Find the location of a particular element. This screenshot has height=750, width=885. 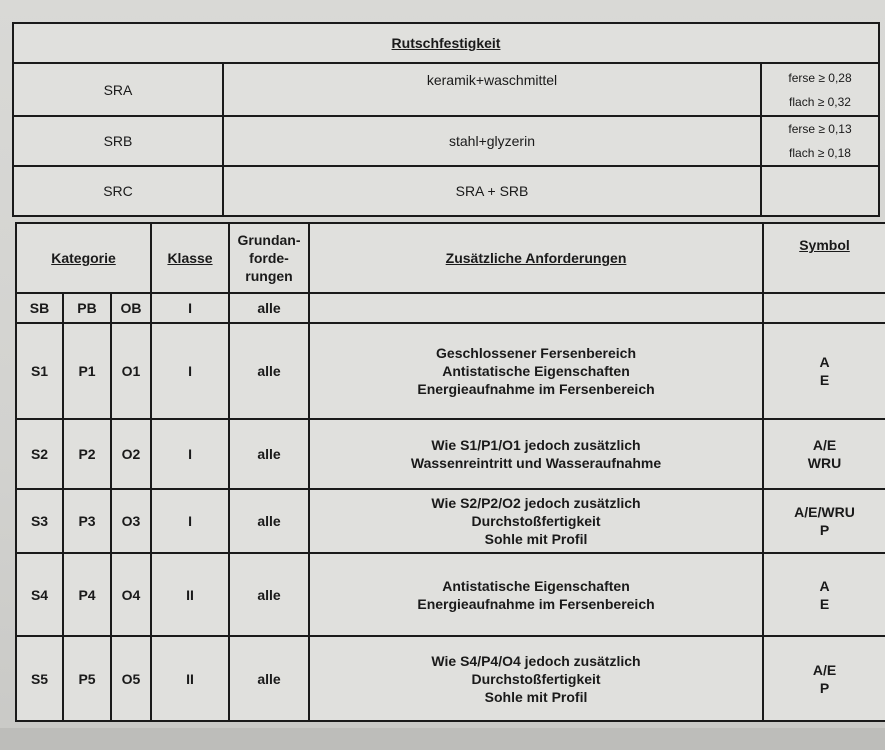

slip-row: SRC SRA + SRB is located at coordinates (446, 191).